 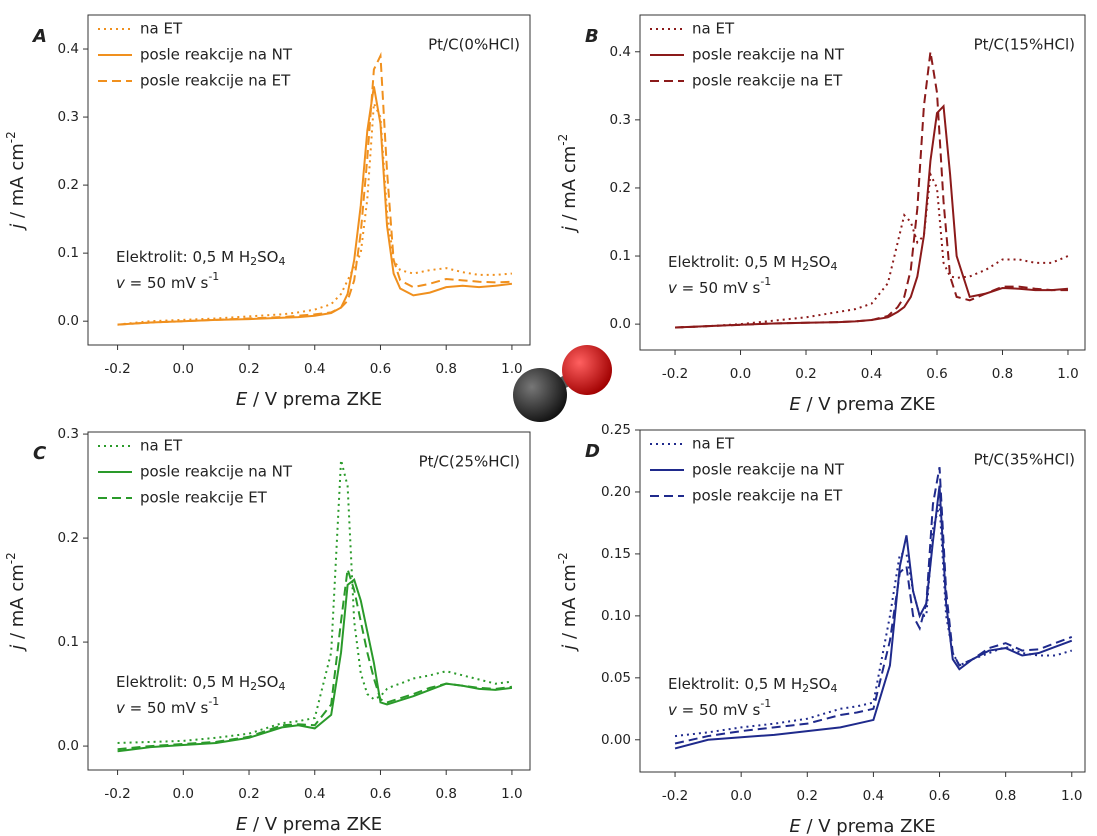 What do you see at coordinates (616, 678) in the screenshot?
I see `y-tick-label: 0.05` at bounding box center [616, 678].